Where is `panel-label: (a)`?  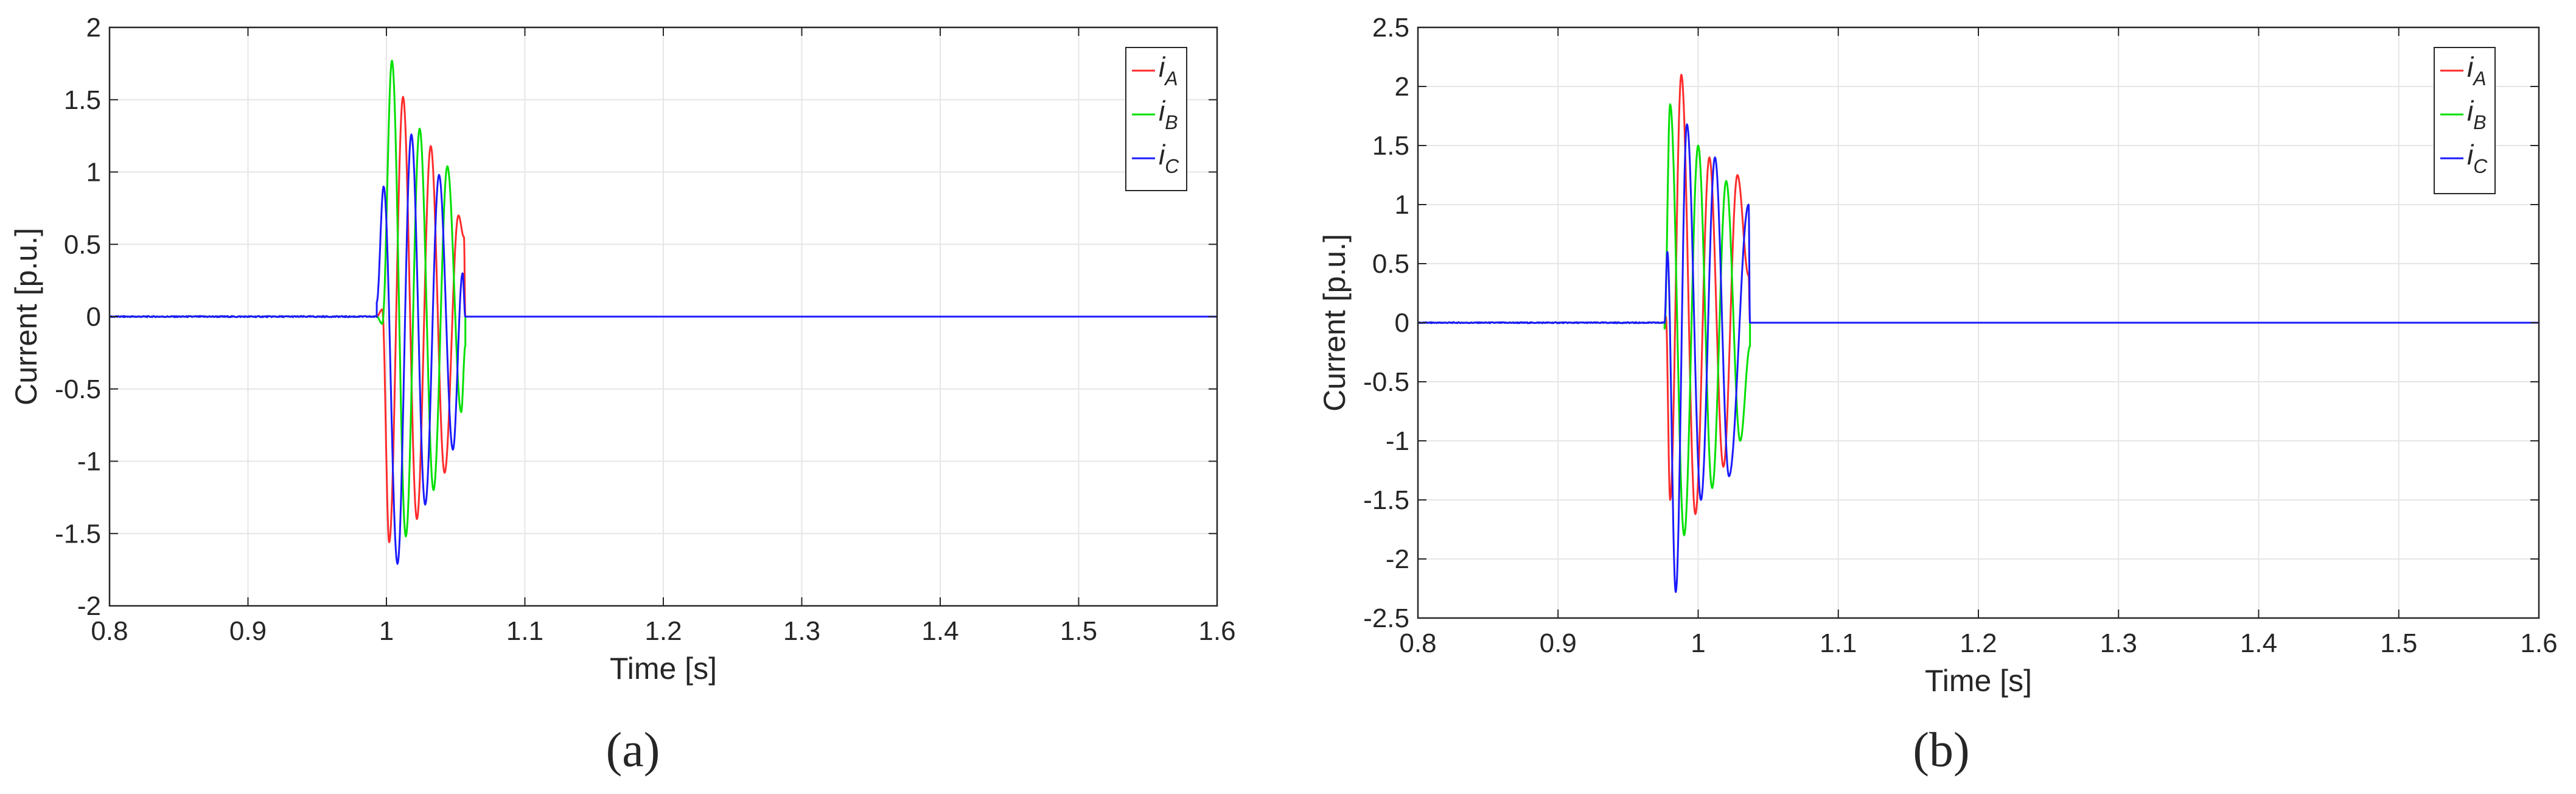
panel-label: (a) is located at coordinates (633, 750).